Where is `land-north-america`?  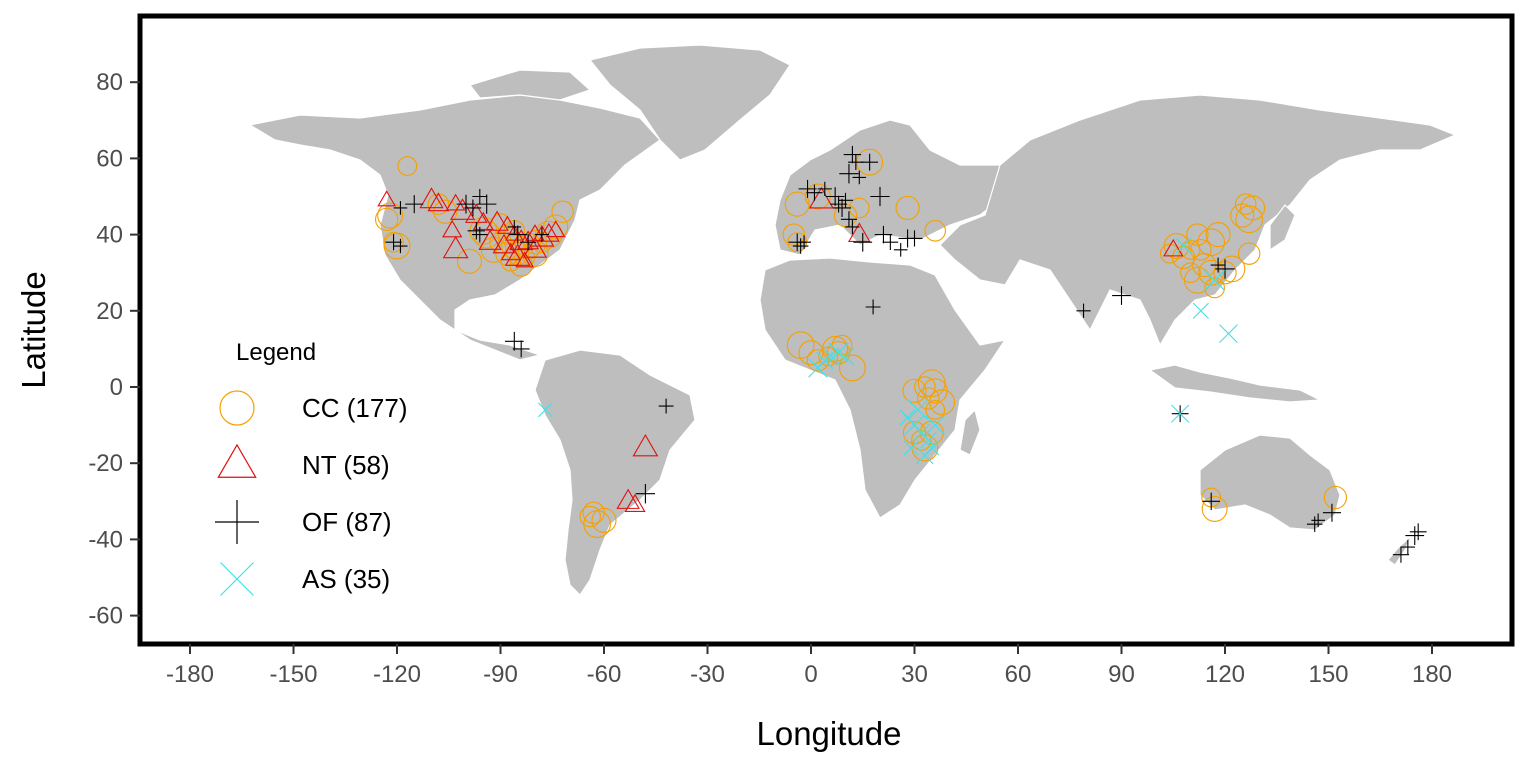
land-north-america is located at coordinates (454, 227).